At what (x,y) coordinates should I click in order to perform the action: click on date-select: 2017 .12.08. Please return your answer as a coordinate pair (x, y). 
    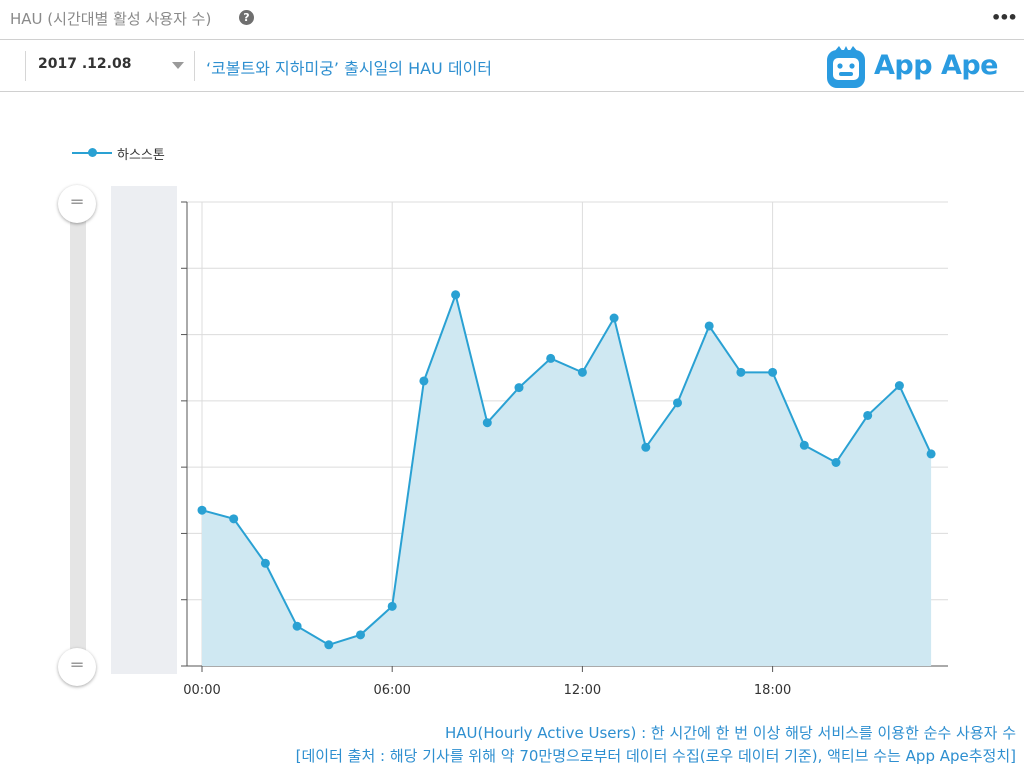
    Looking at the image, I should click on (85, 64).